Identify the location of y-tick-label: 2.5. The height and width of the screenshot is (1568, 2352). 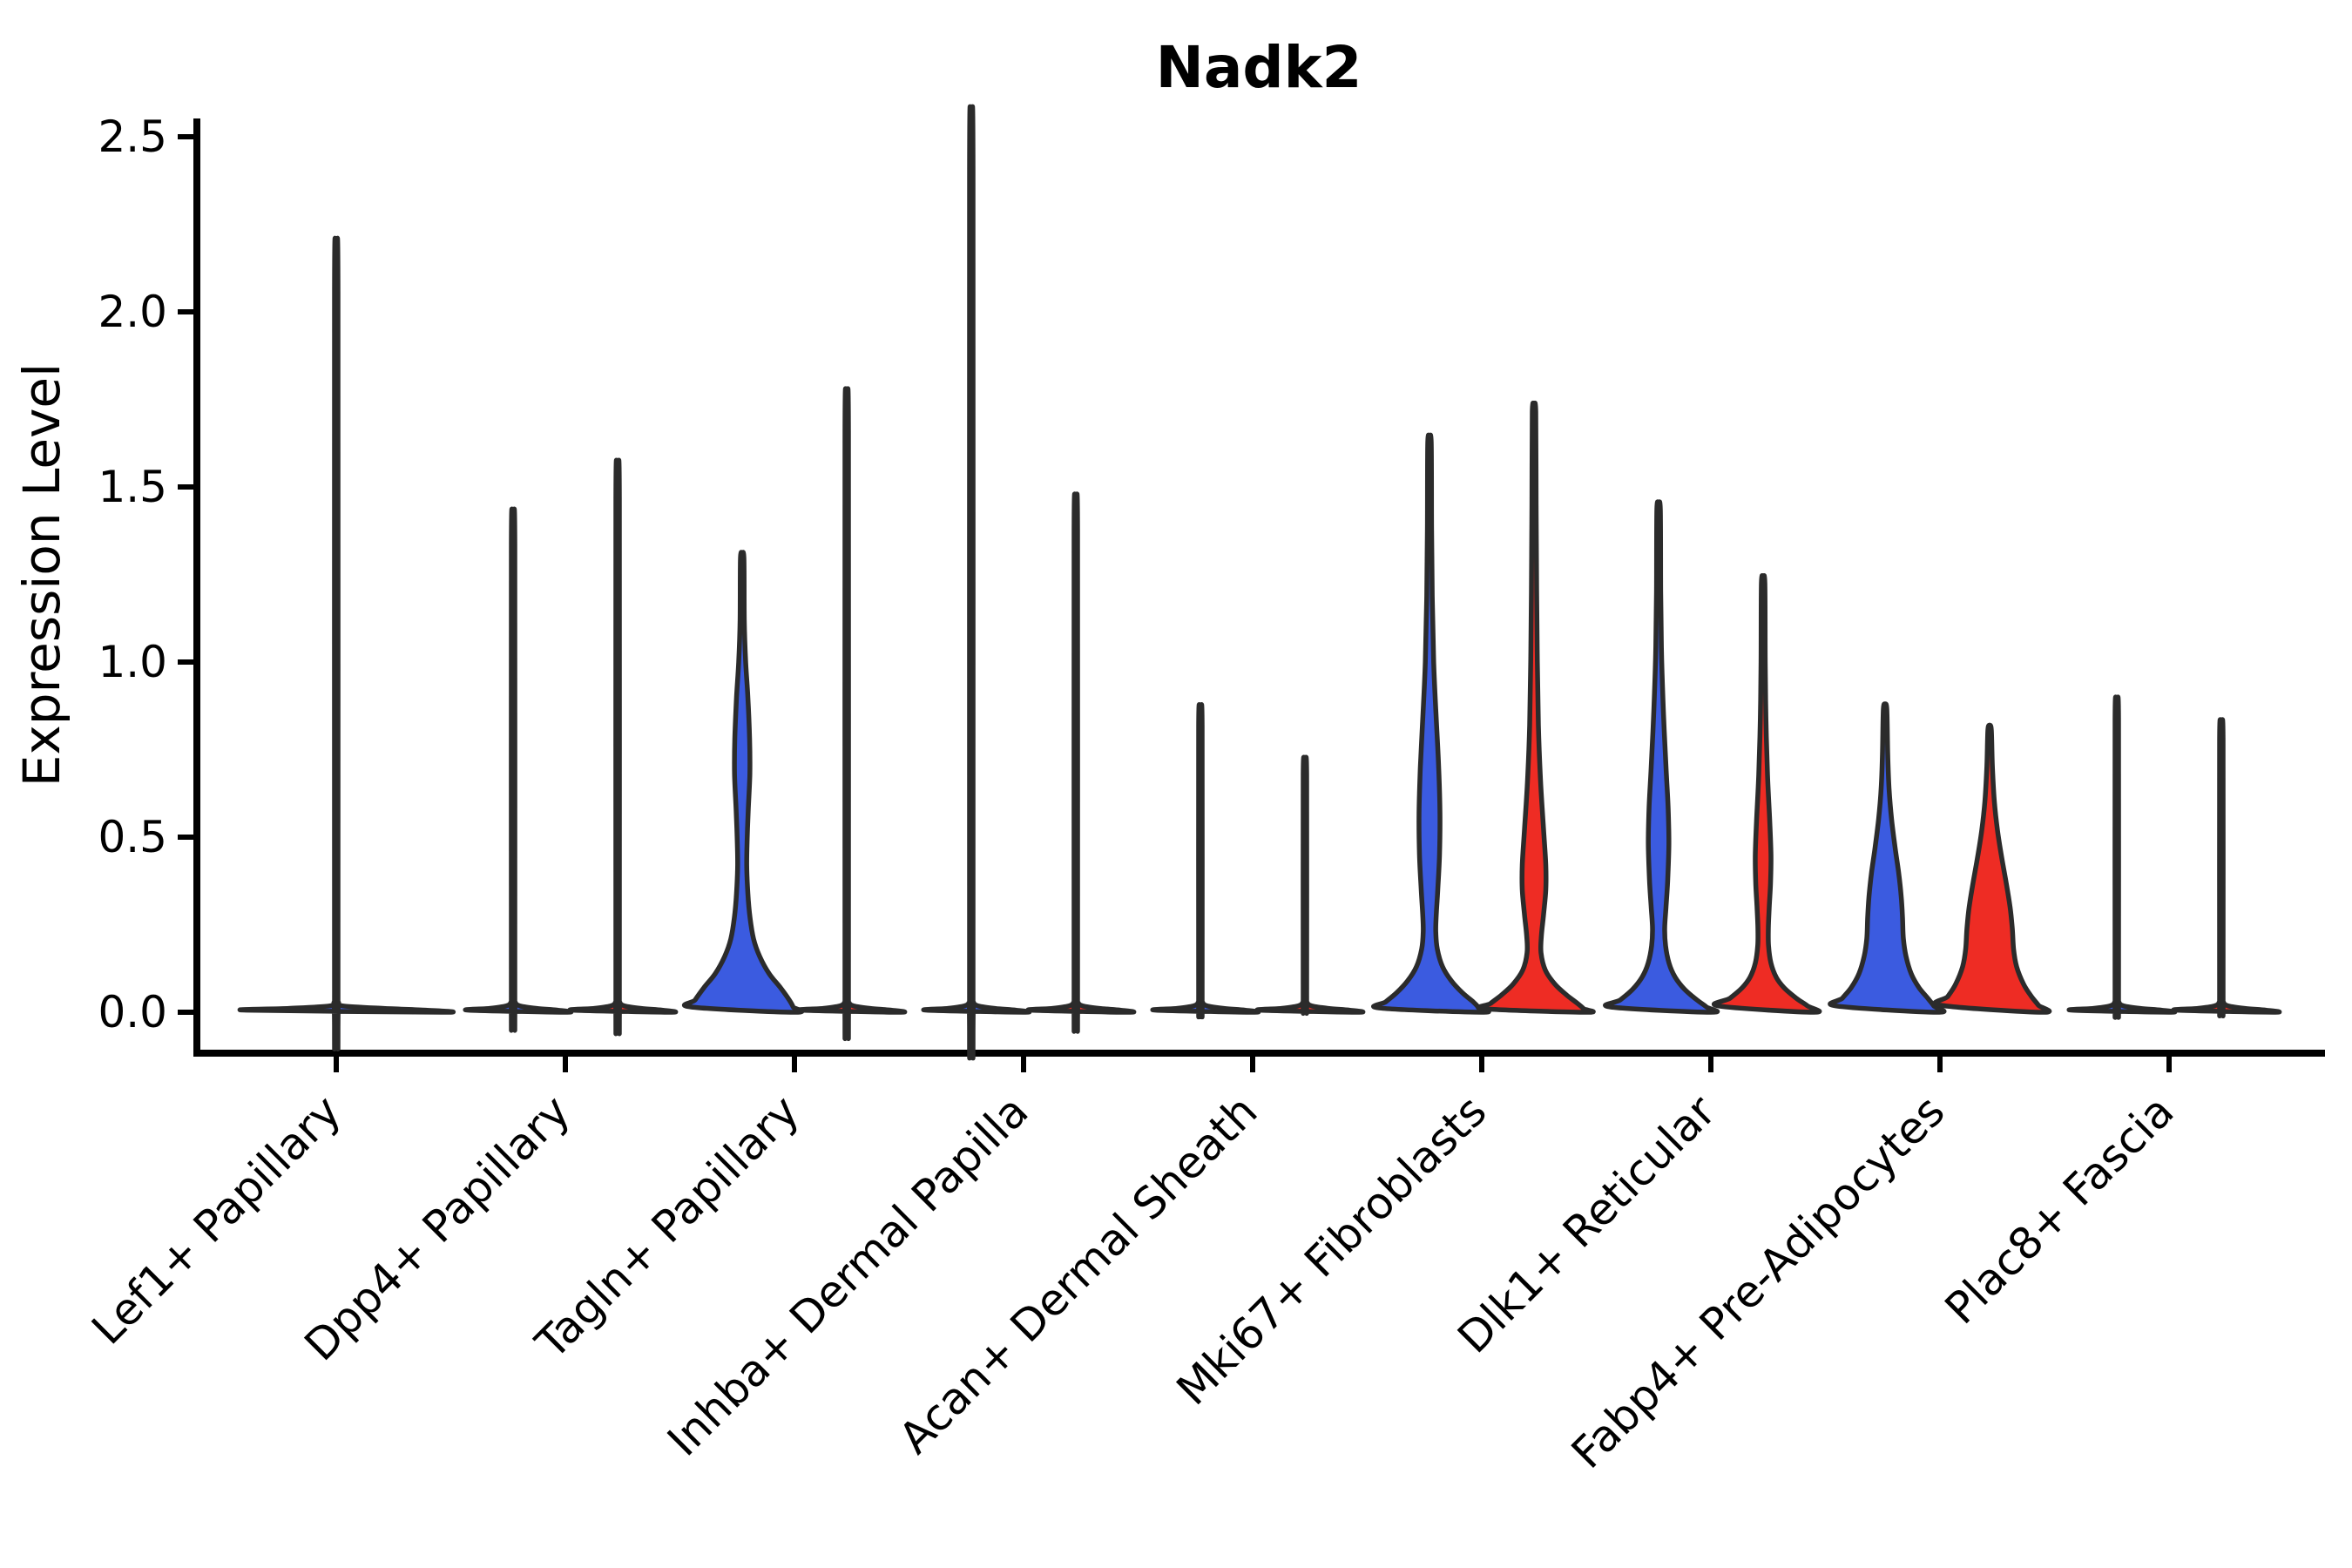
(132, 137).